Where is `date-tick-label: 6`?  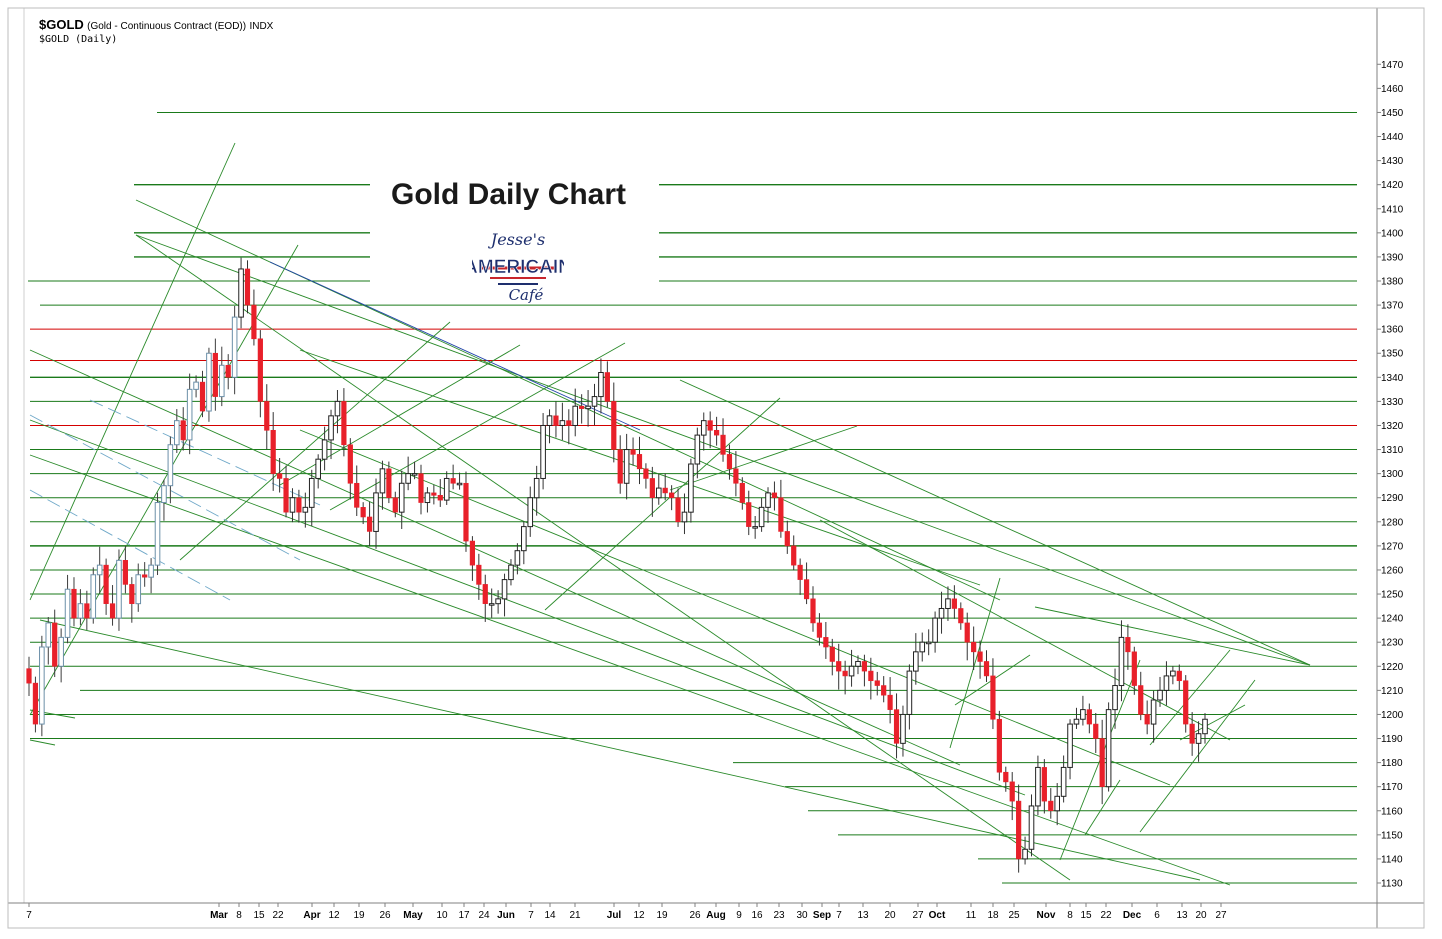 date-tick-label: 6 is located at coordinates (1157, 915).